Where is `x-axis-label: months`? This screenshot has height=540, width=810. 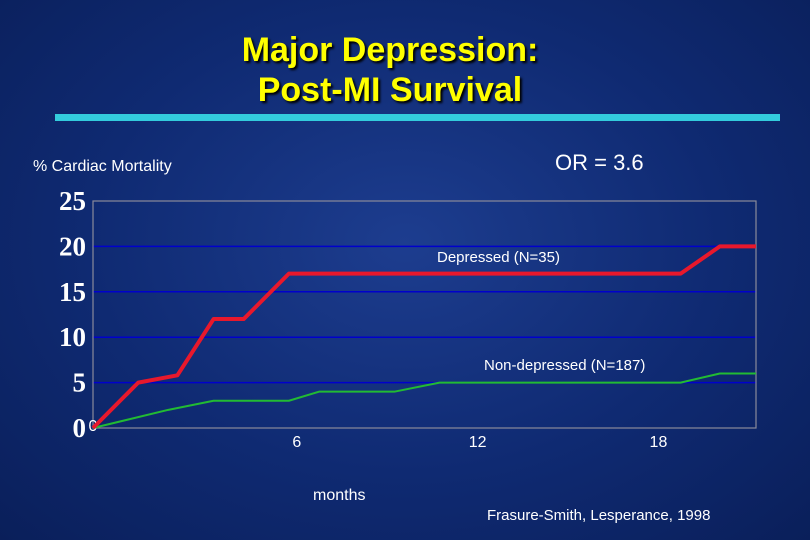
x-axis-label: months is located at coordinates (339, 495).